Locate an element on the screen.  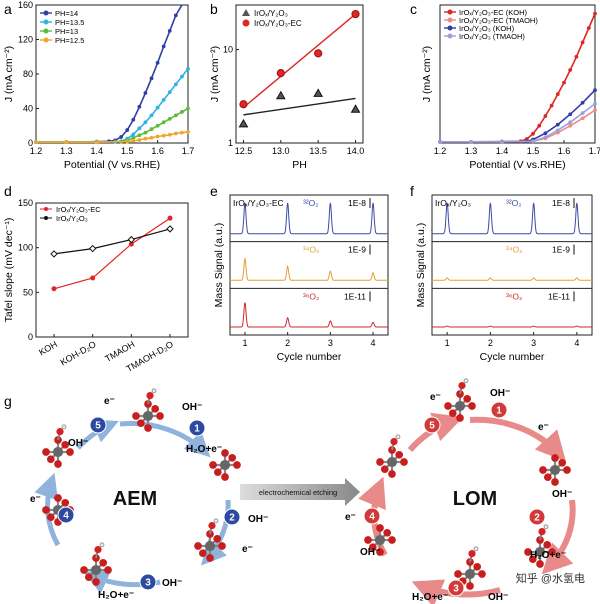
aem-e-2: e⁻ is located at coordinates (247, 549).